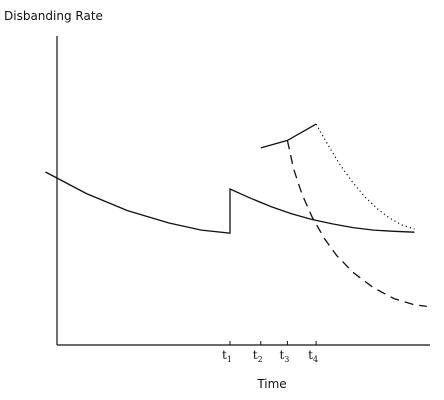 This screenshot has height=400, width=444. Describe the element at coordinates (258, 356) in the screenshot. I see `x-tick-label: t2` at that location.